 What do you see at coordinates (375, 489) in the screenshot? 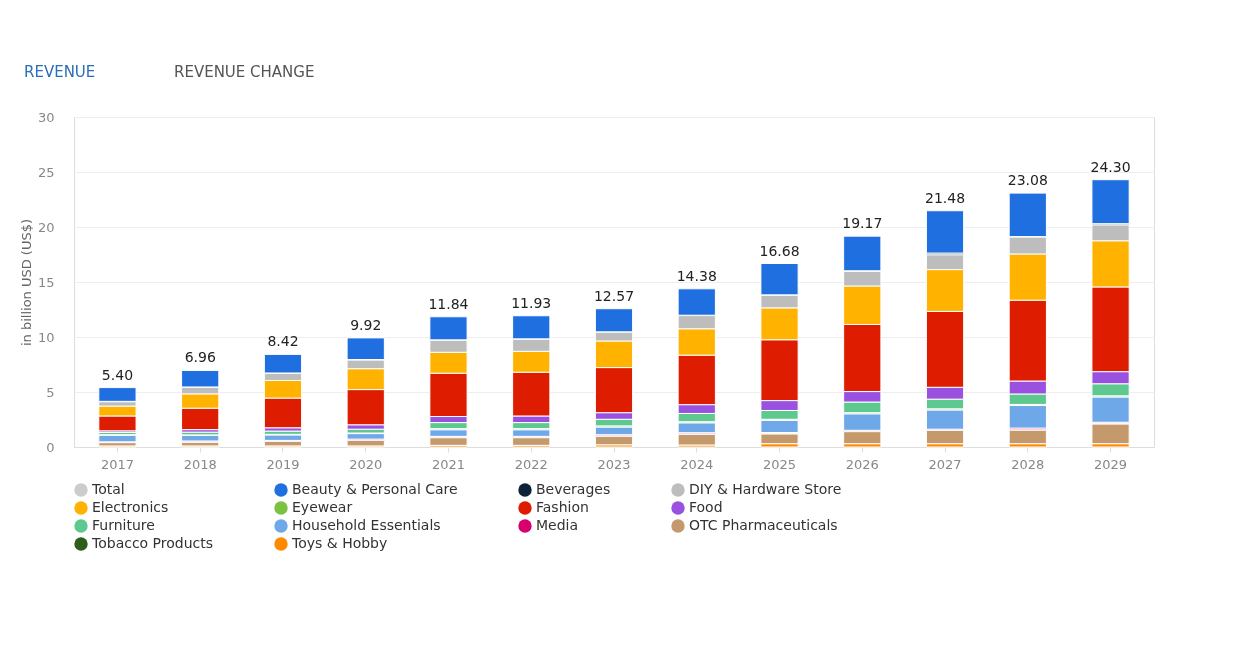
I see `legend-label: Beauty & Personal Care` at bounding box center [375, 489].